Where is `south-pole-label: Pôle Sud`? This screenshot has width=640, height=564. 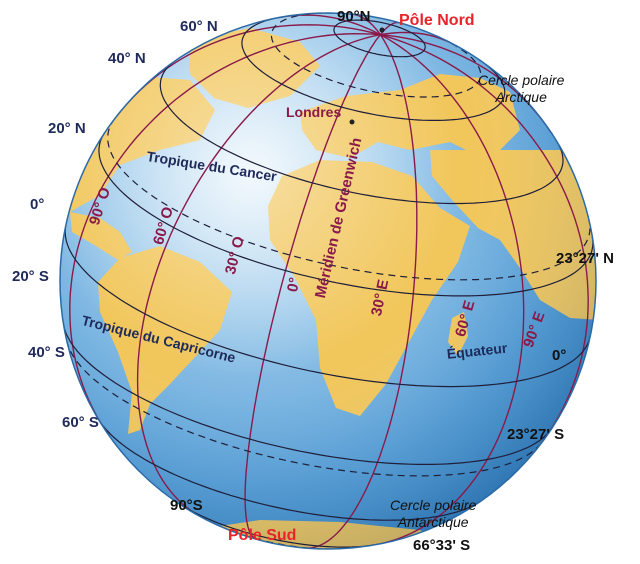
south-pole-label: Pôle Sud is located at coordinates (262, 535).